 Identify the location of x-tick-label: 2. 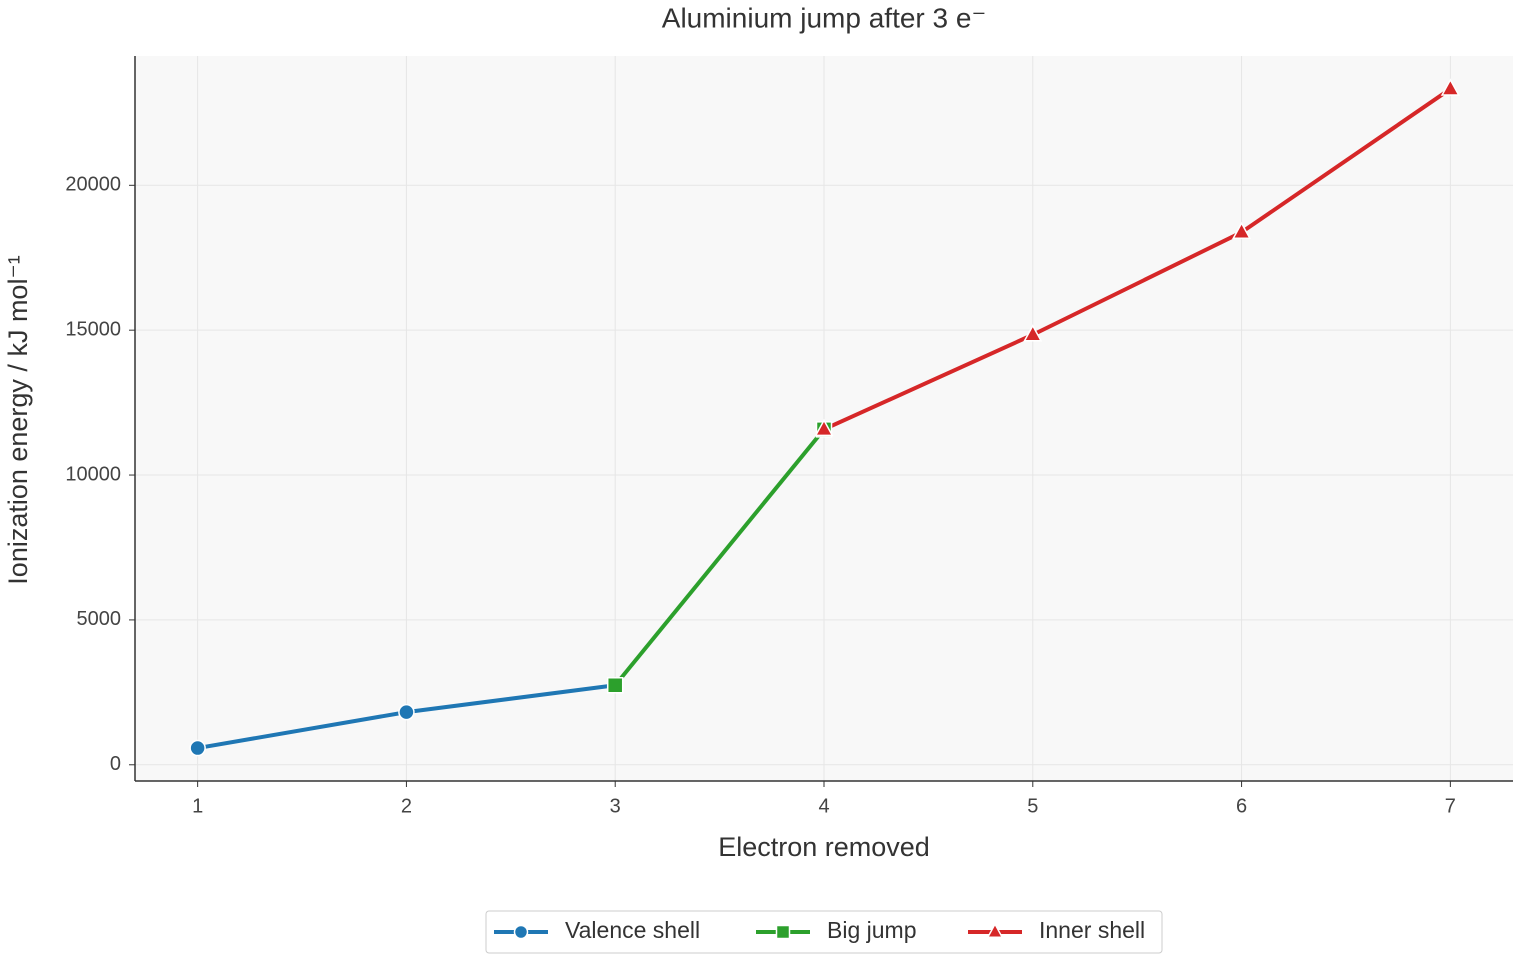
(406, 806).